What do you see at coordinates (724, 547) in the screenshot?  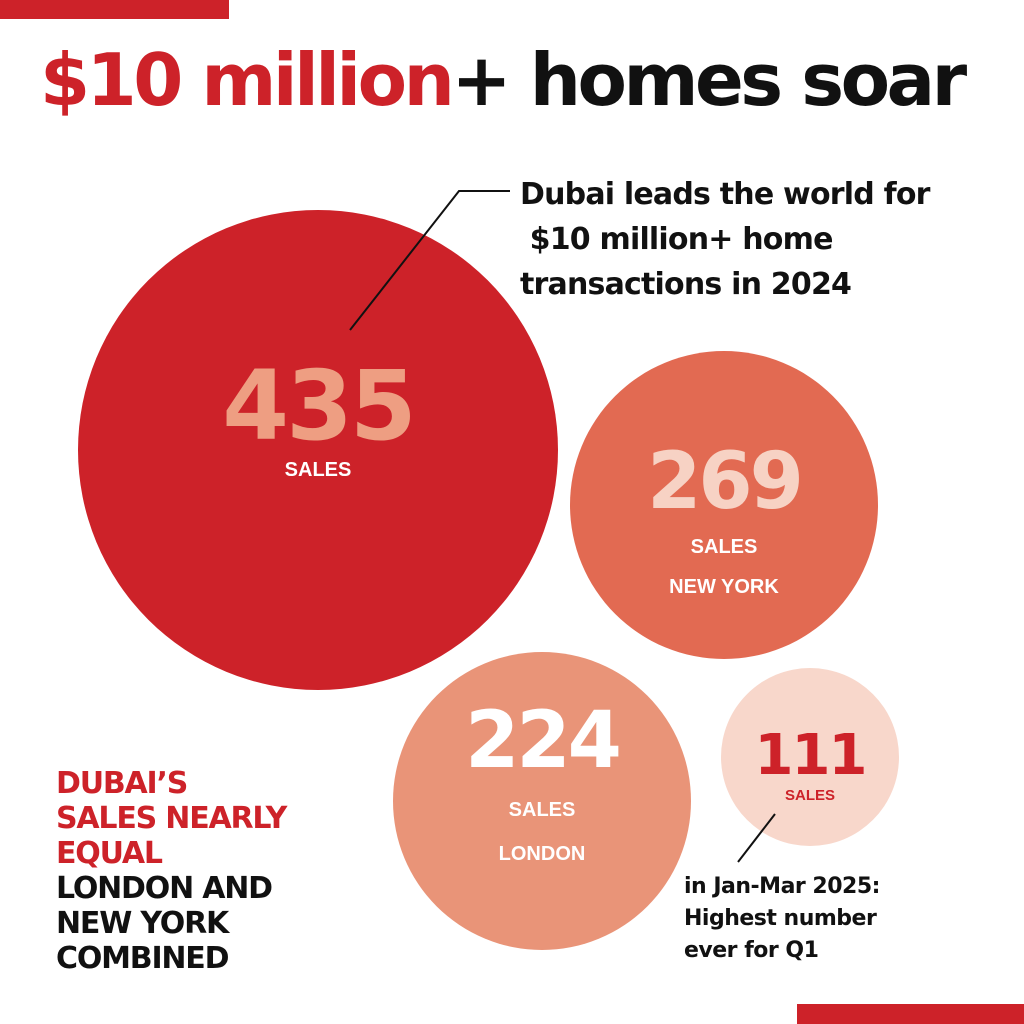 I see `new-york-sales-label: SALES` at bounding box center [724, 547].